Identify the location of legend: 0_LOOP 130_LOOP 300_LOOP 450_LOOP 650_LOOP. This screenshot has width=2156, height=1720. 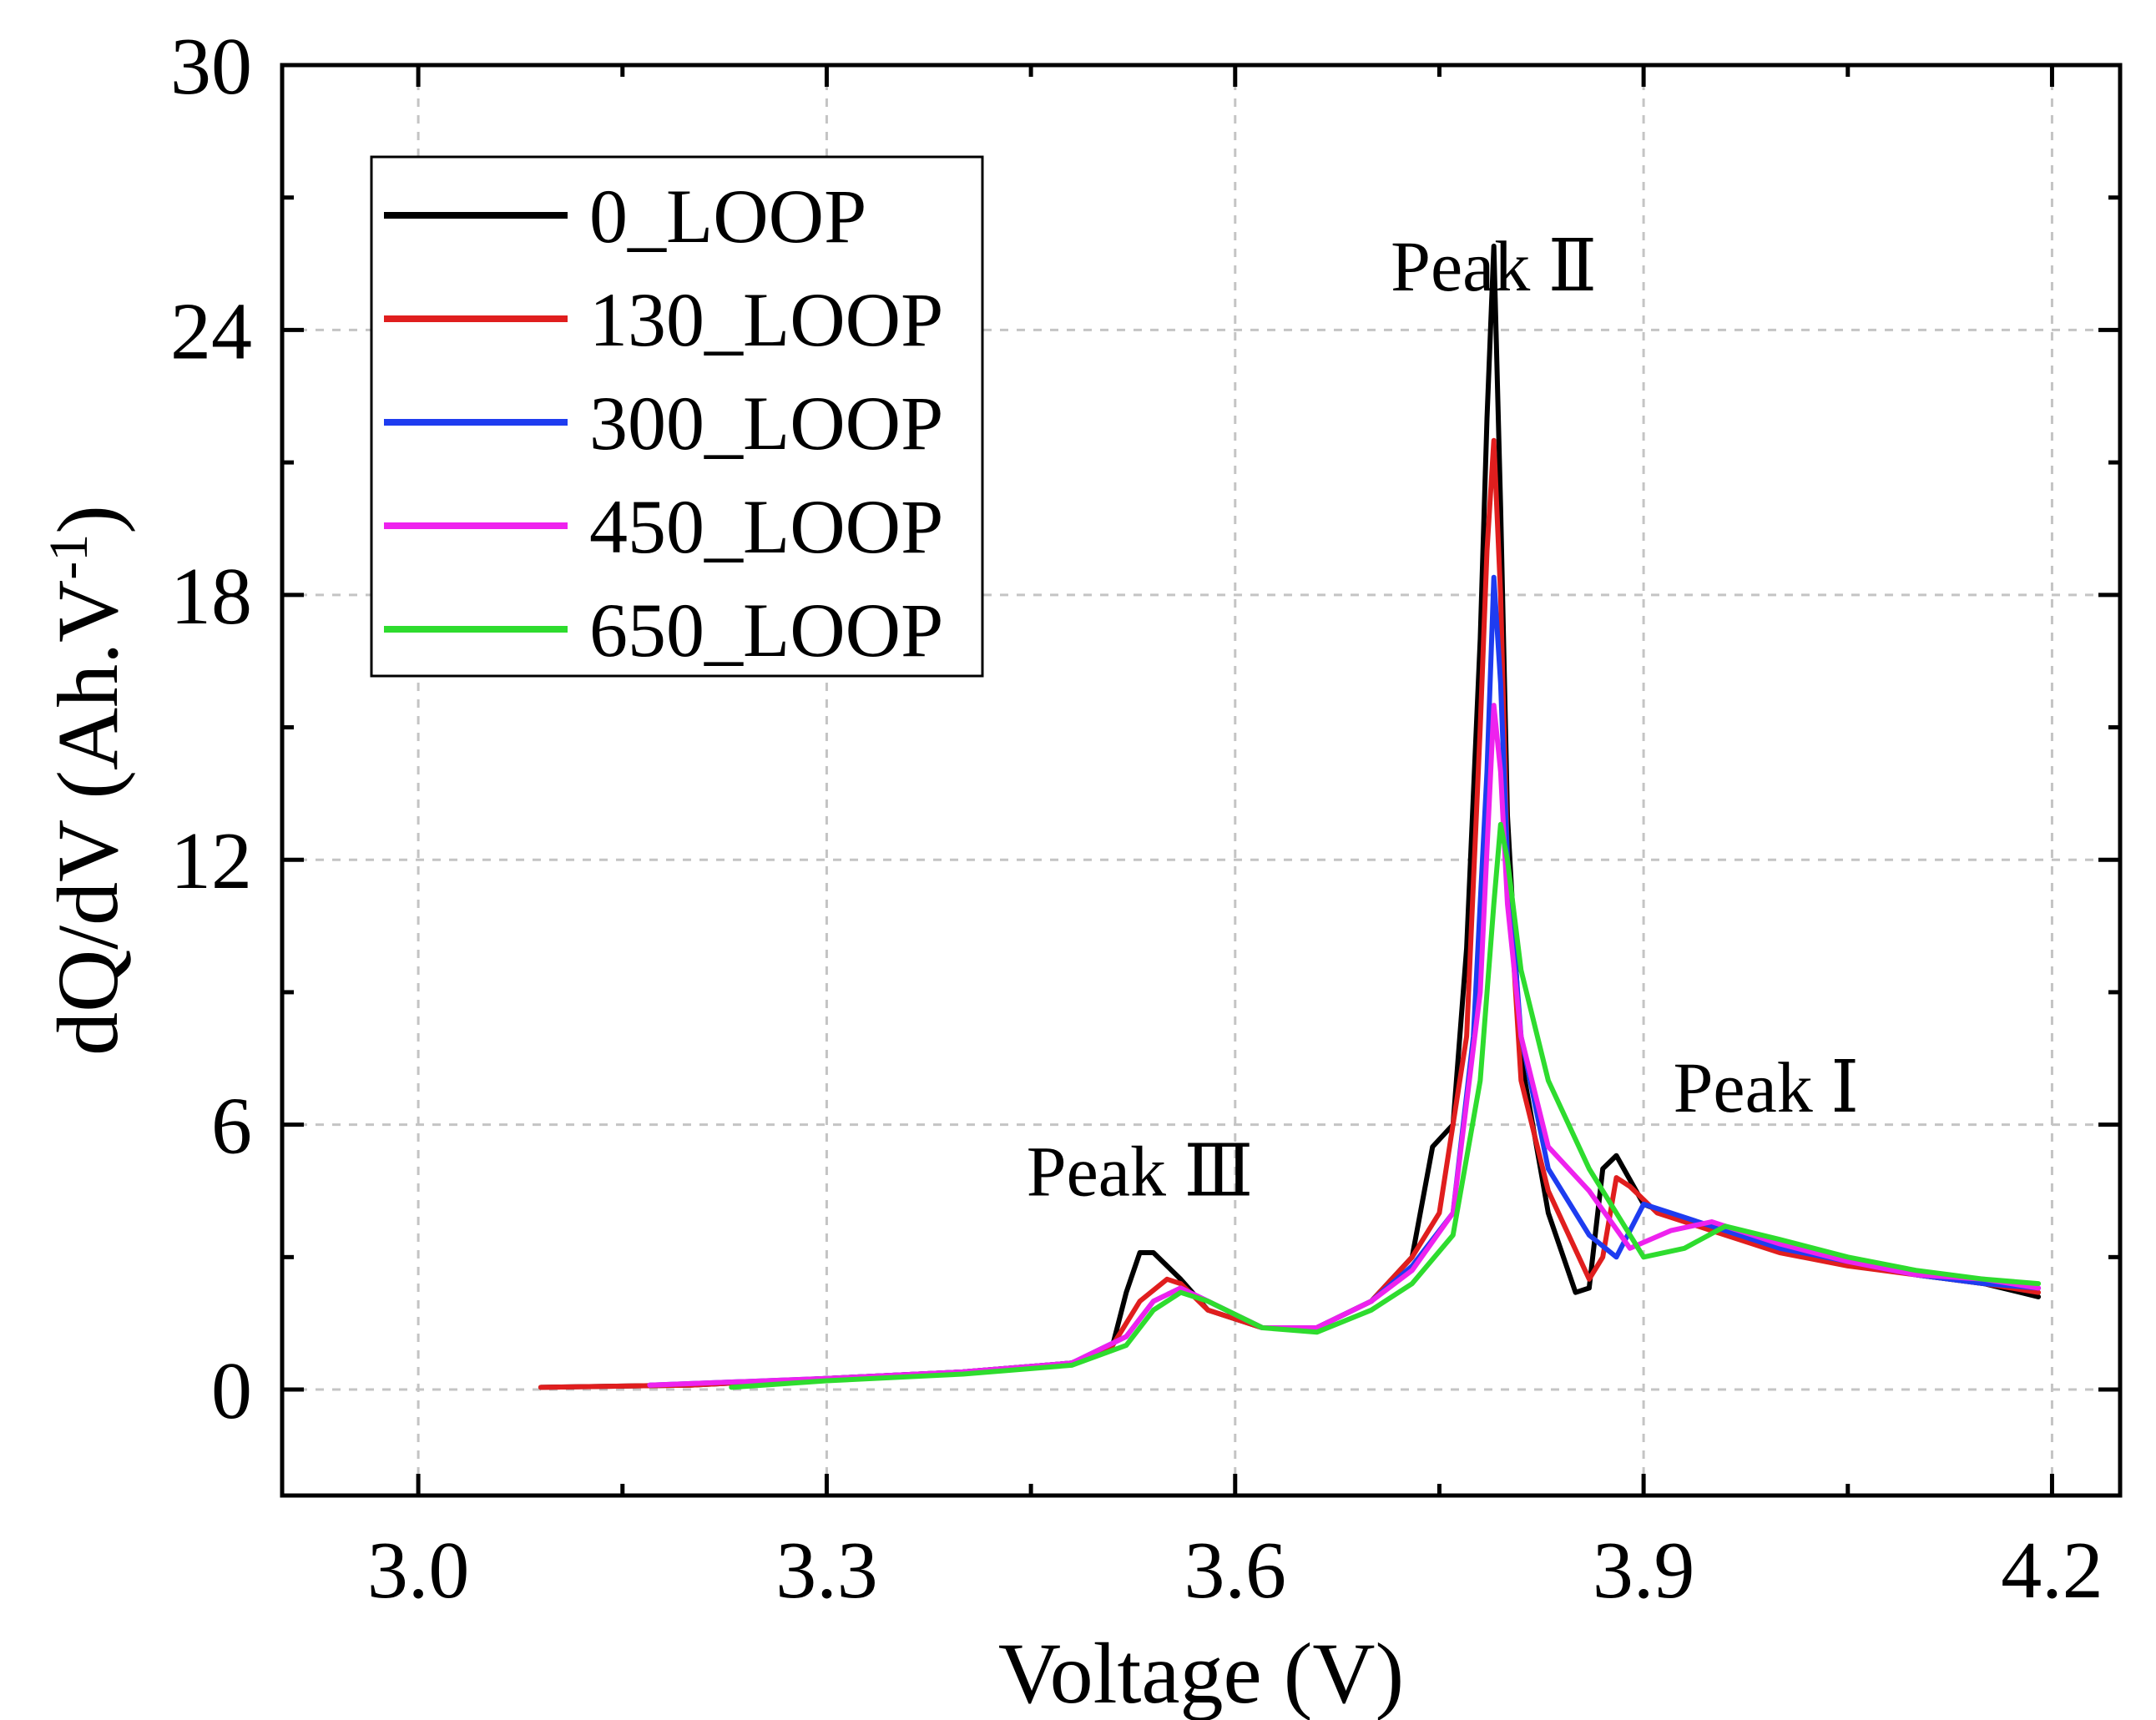
(677, 417).